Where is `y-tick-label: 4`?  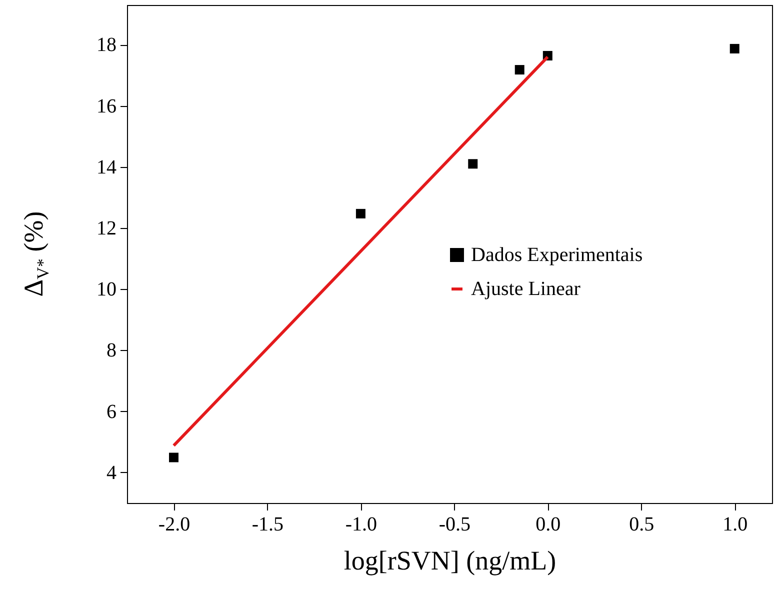 y-tick-label: 4 is located at coordinates (111, 473).